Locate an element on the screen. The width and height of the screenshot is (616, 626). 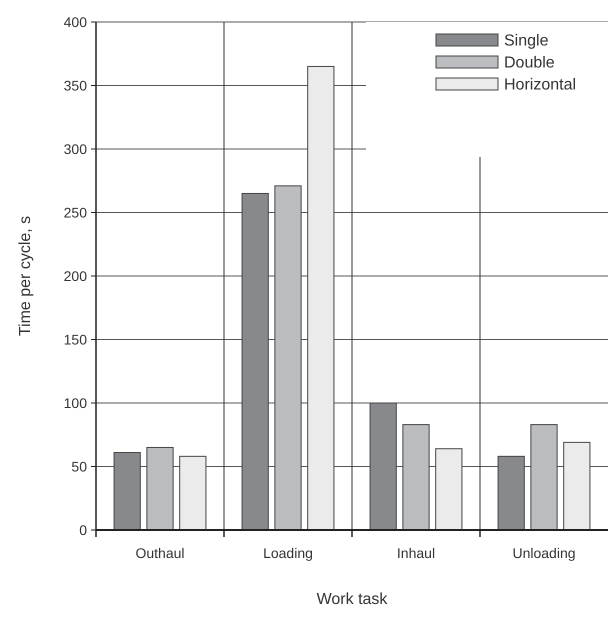
y-tick-label: 50 is located at coordinates (79, 466).